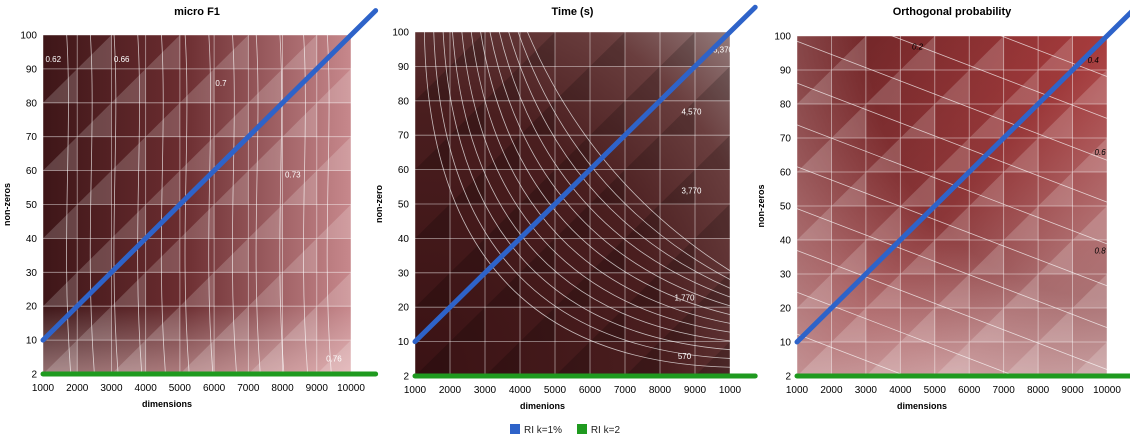 The width and height of the screenshot is (1130, 440). I want to click on x-axis-label: dimenions, so click(542, 406).